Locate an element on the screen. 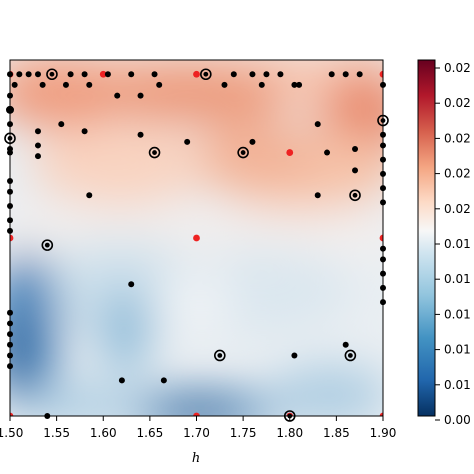 This screenshot has height=474, width=474. x-axis-label: h is located at coordinates (196, 458).